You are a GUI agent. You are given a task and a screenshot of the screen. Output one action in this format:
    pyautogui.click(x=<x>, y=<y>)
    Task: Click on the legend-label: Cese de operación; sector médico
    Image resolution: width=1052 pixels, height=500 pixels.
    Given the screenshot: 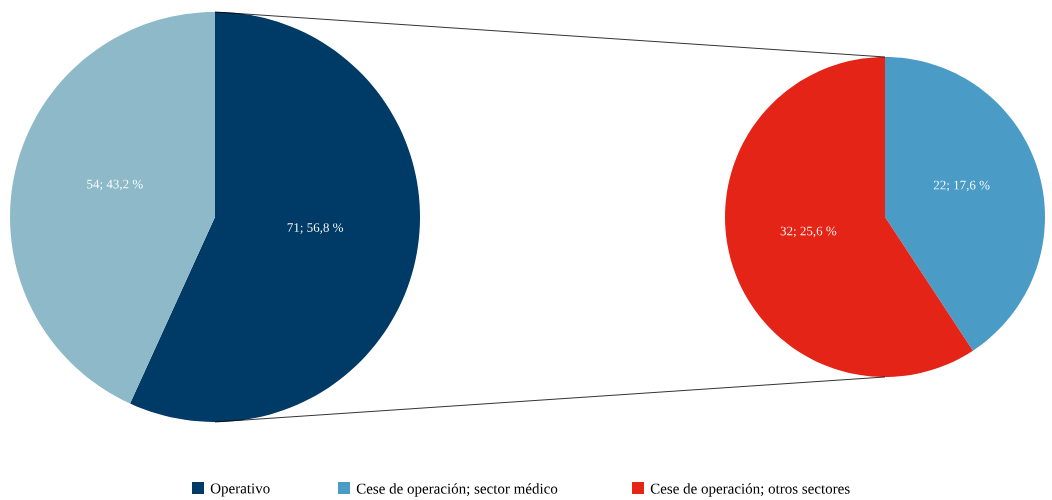 What is the action you would take?
    pyautogui.click(x=457, y=490)
    